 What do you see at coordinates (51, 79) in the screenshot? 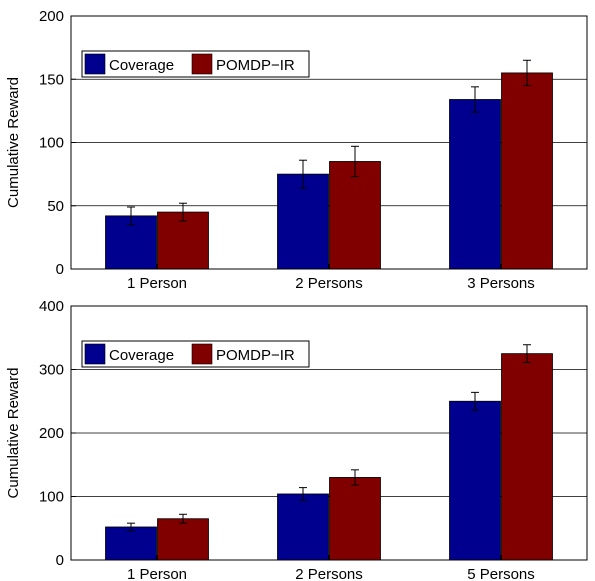
I see `y-tick-label: 150` at bounding box center [51, 79].